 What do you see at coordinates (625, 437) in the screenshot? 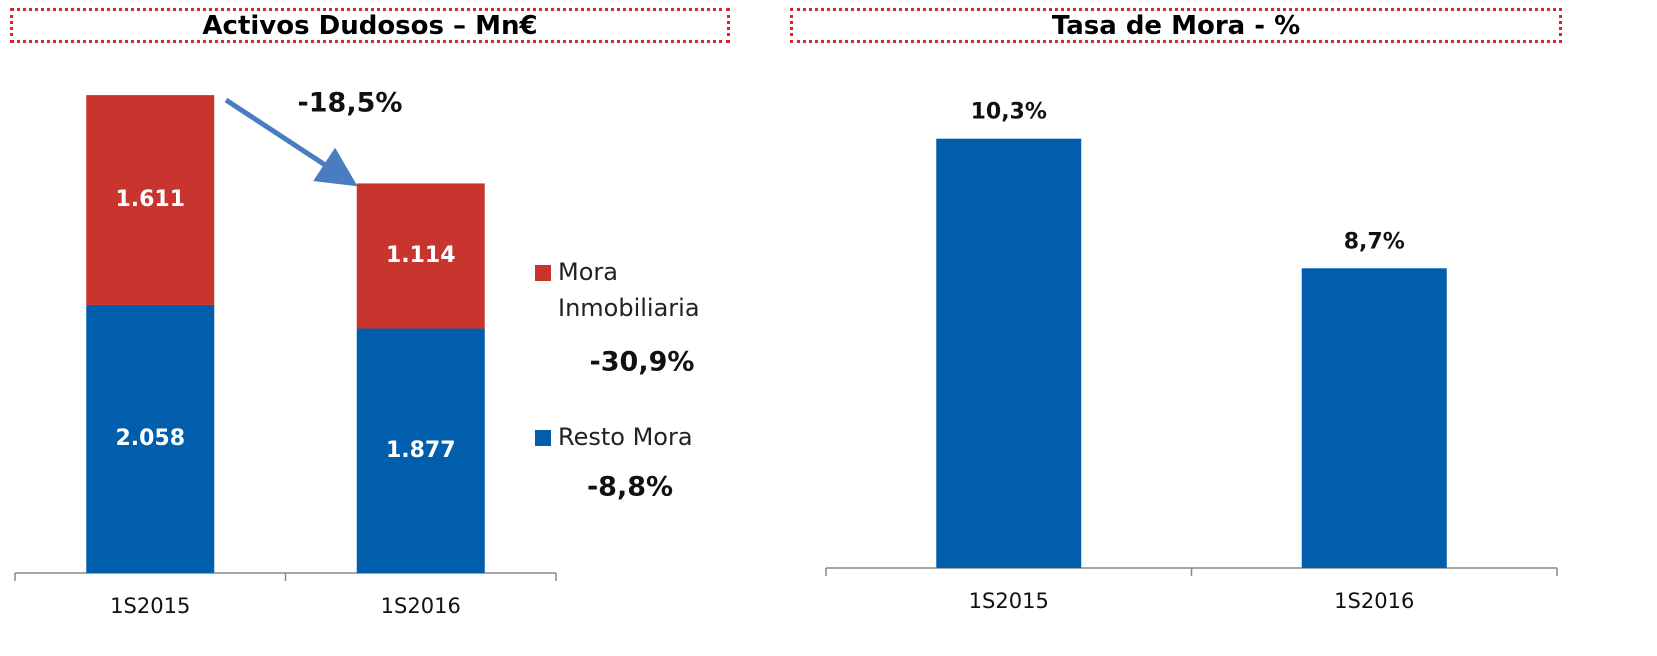
I see `legend-label: Resto Mora` at bounding box center [625, 437].